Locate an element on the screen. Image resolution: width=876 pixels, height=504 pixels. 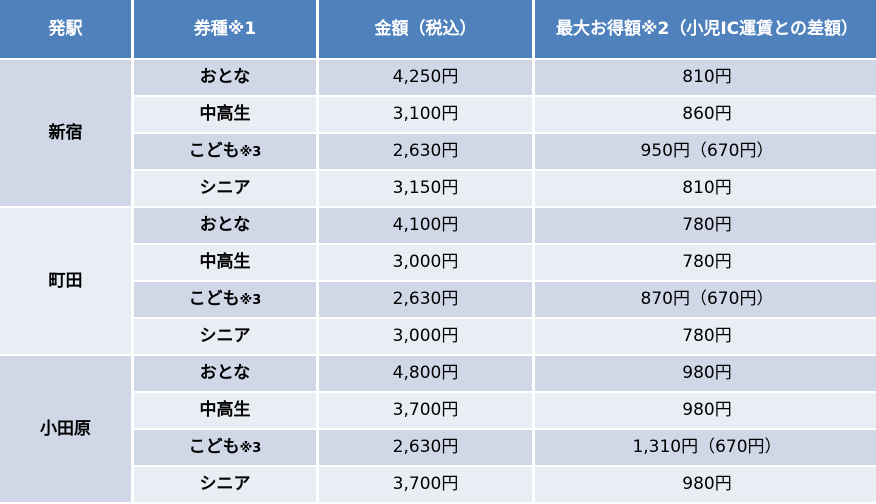
header-price: 金額（税込） is located at coordinates (425, 29).